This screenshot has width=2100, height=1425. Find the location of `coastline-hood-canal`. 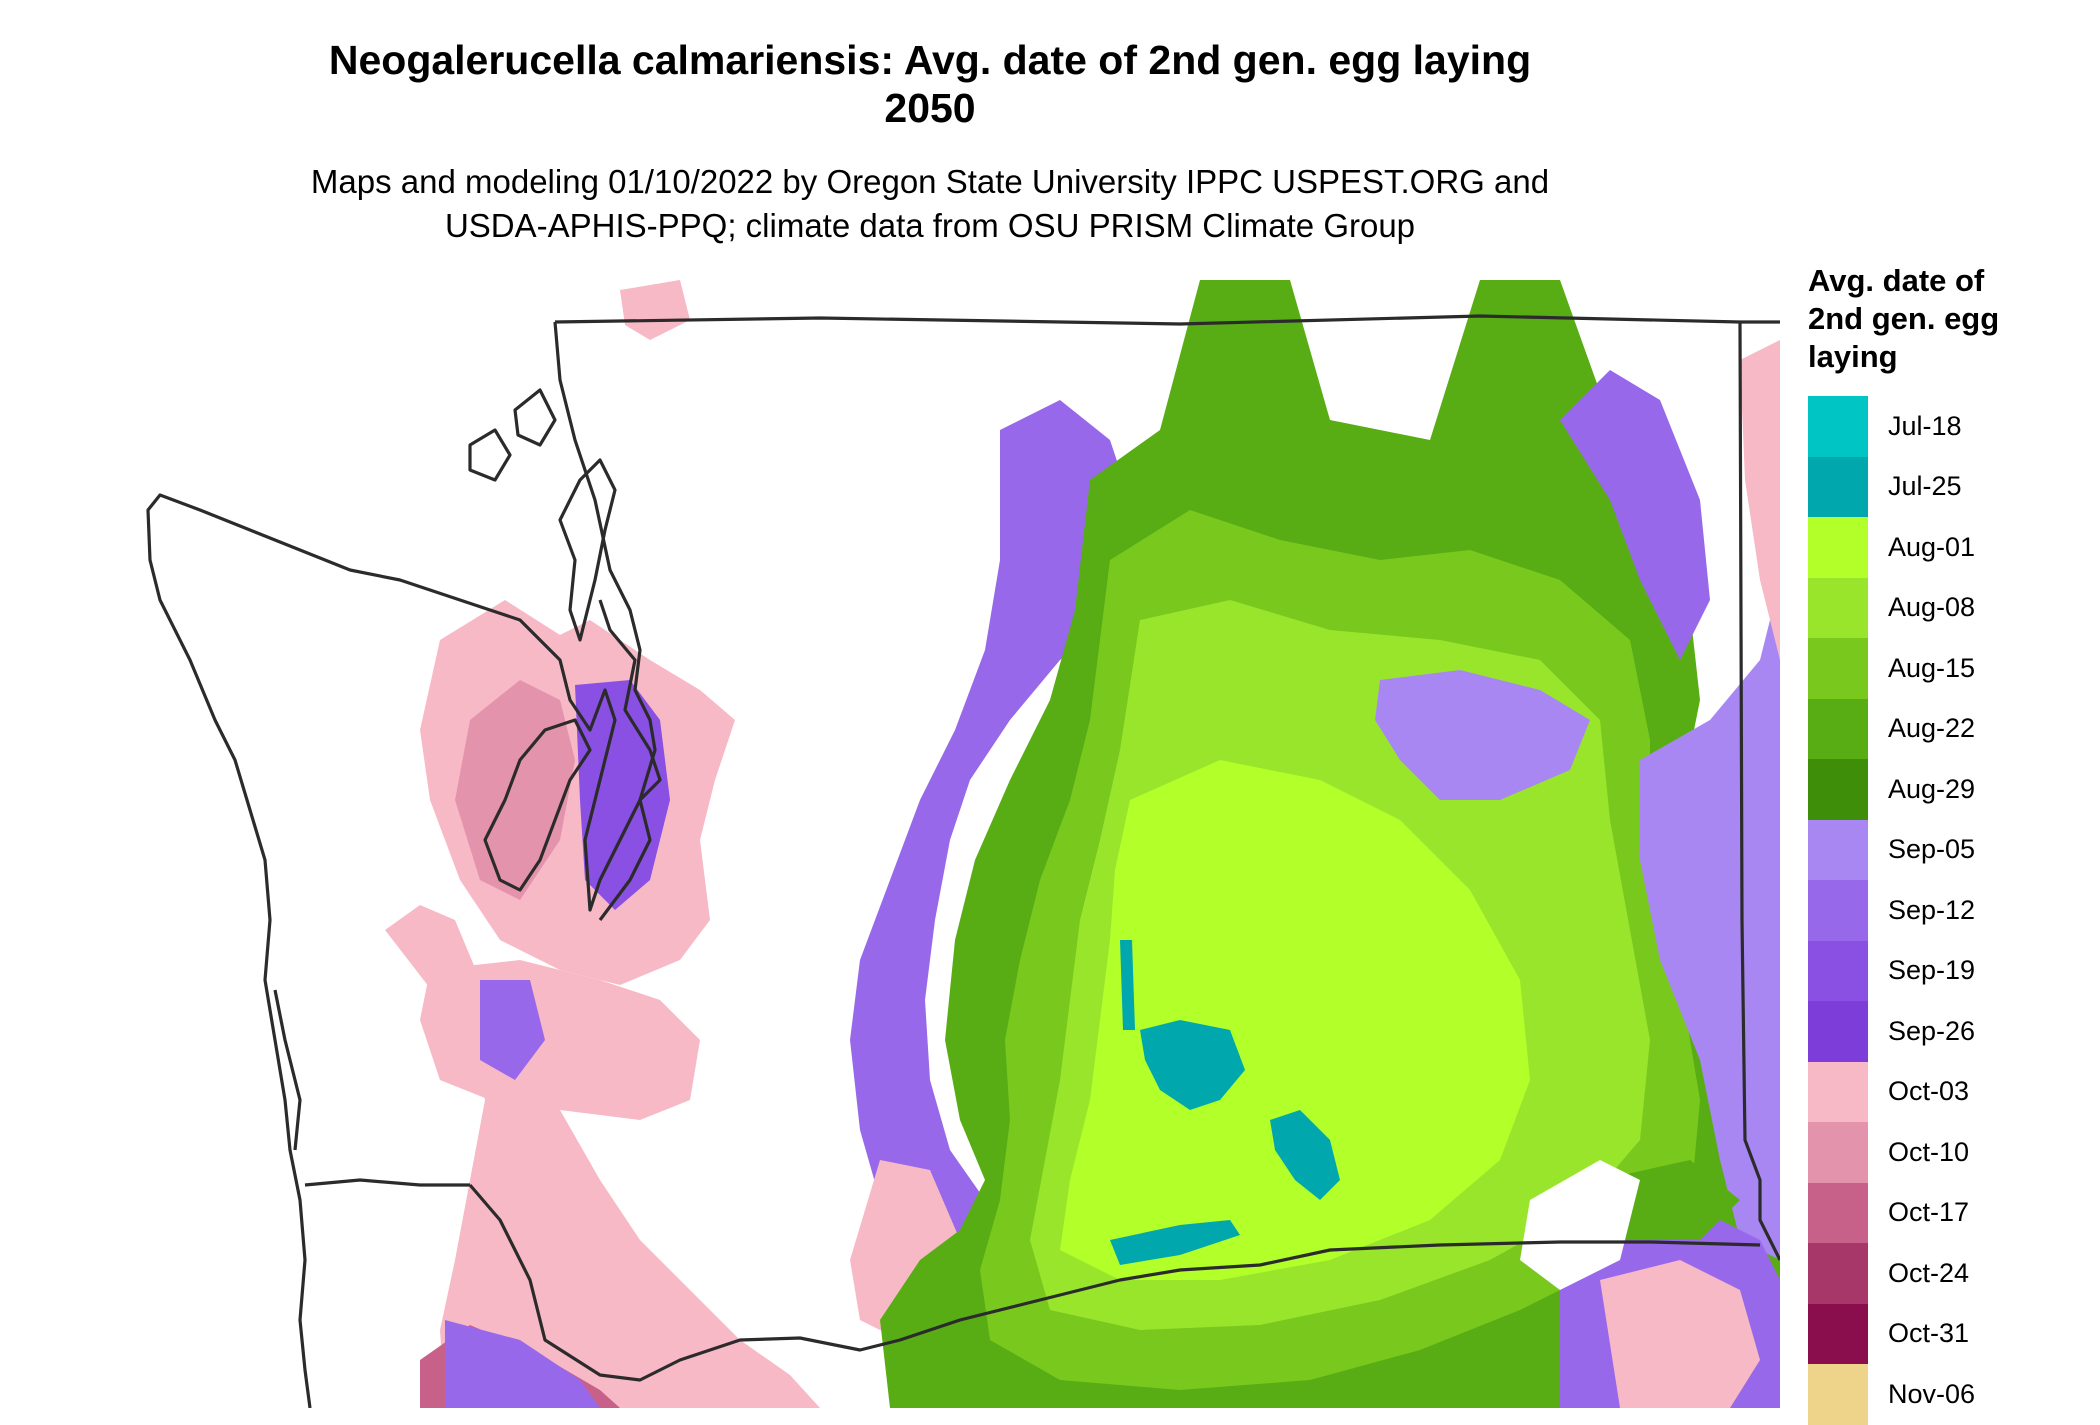

coastline-hood-canal is located at coordinates (537, 805).